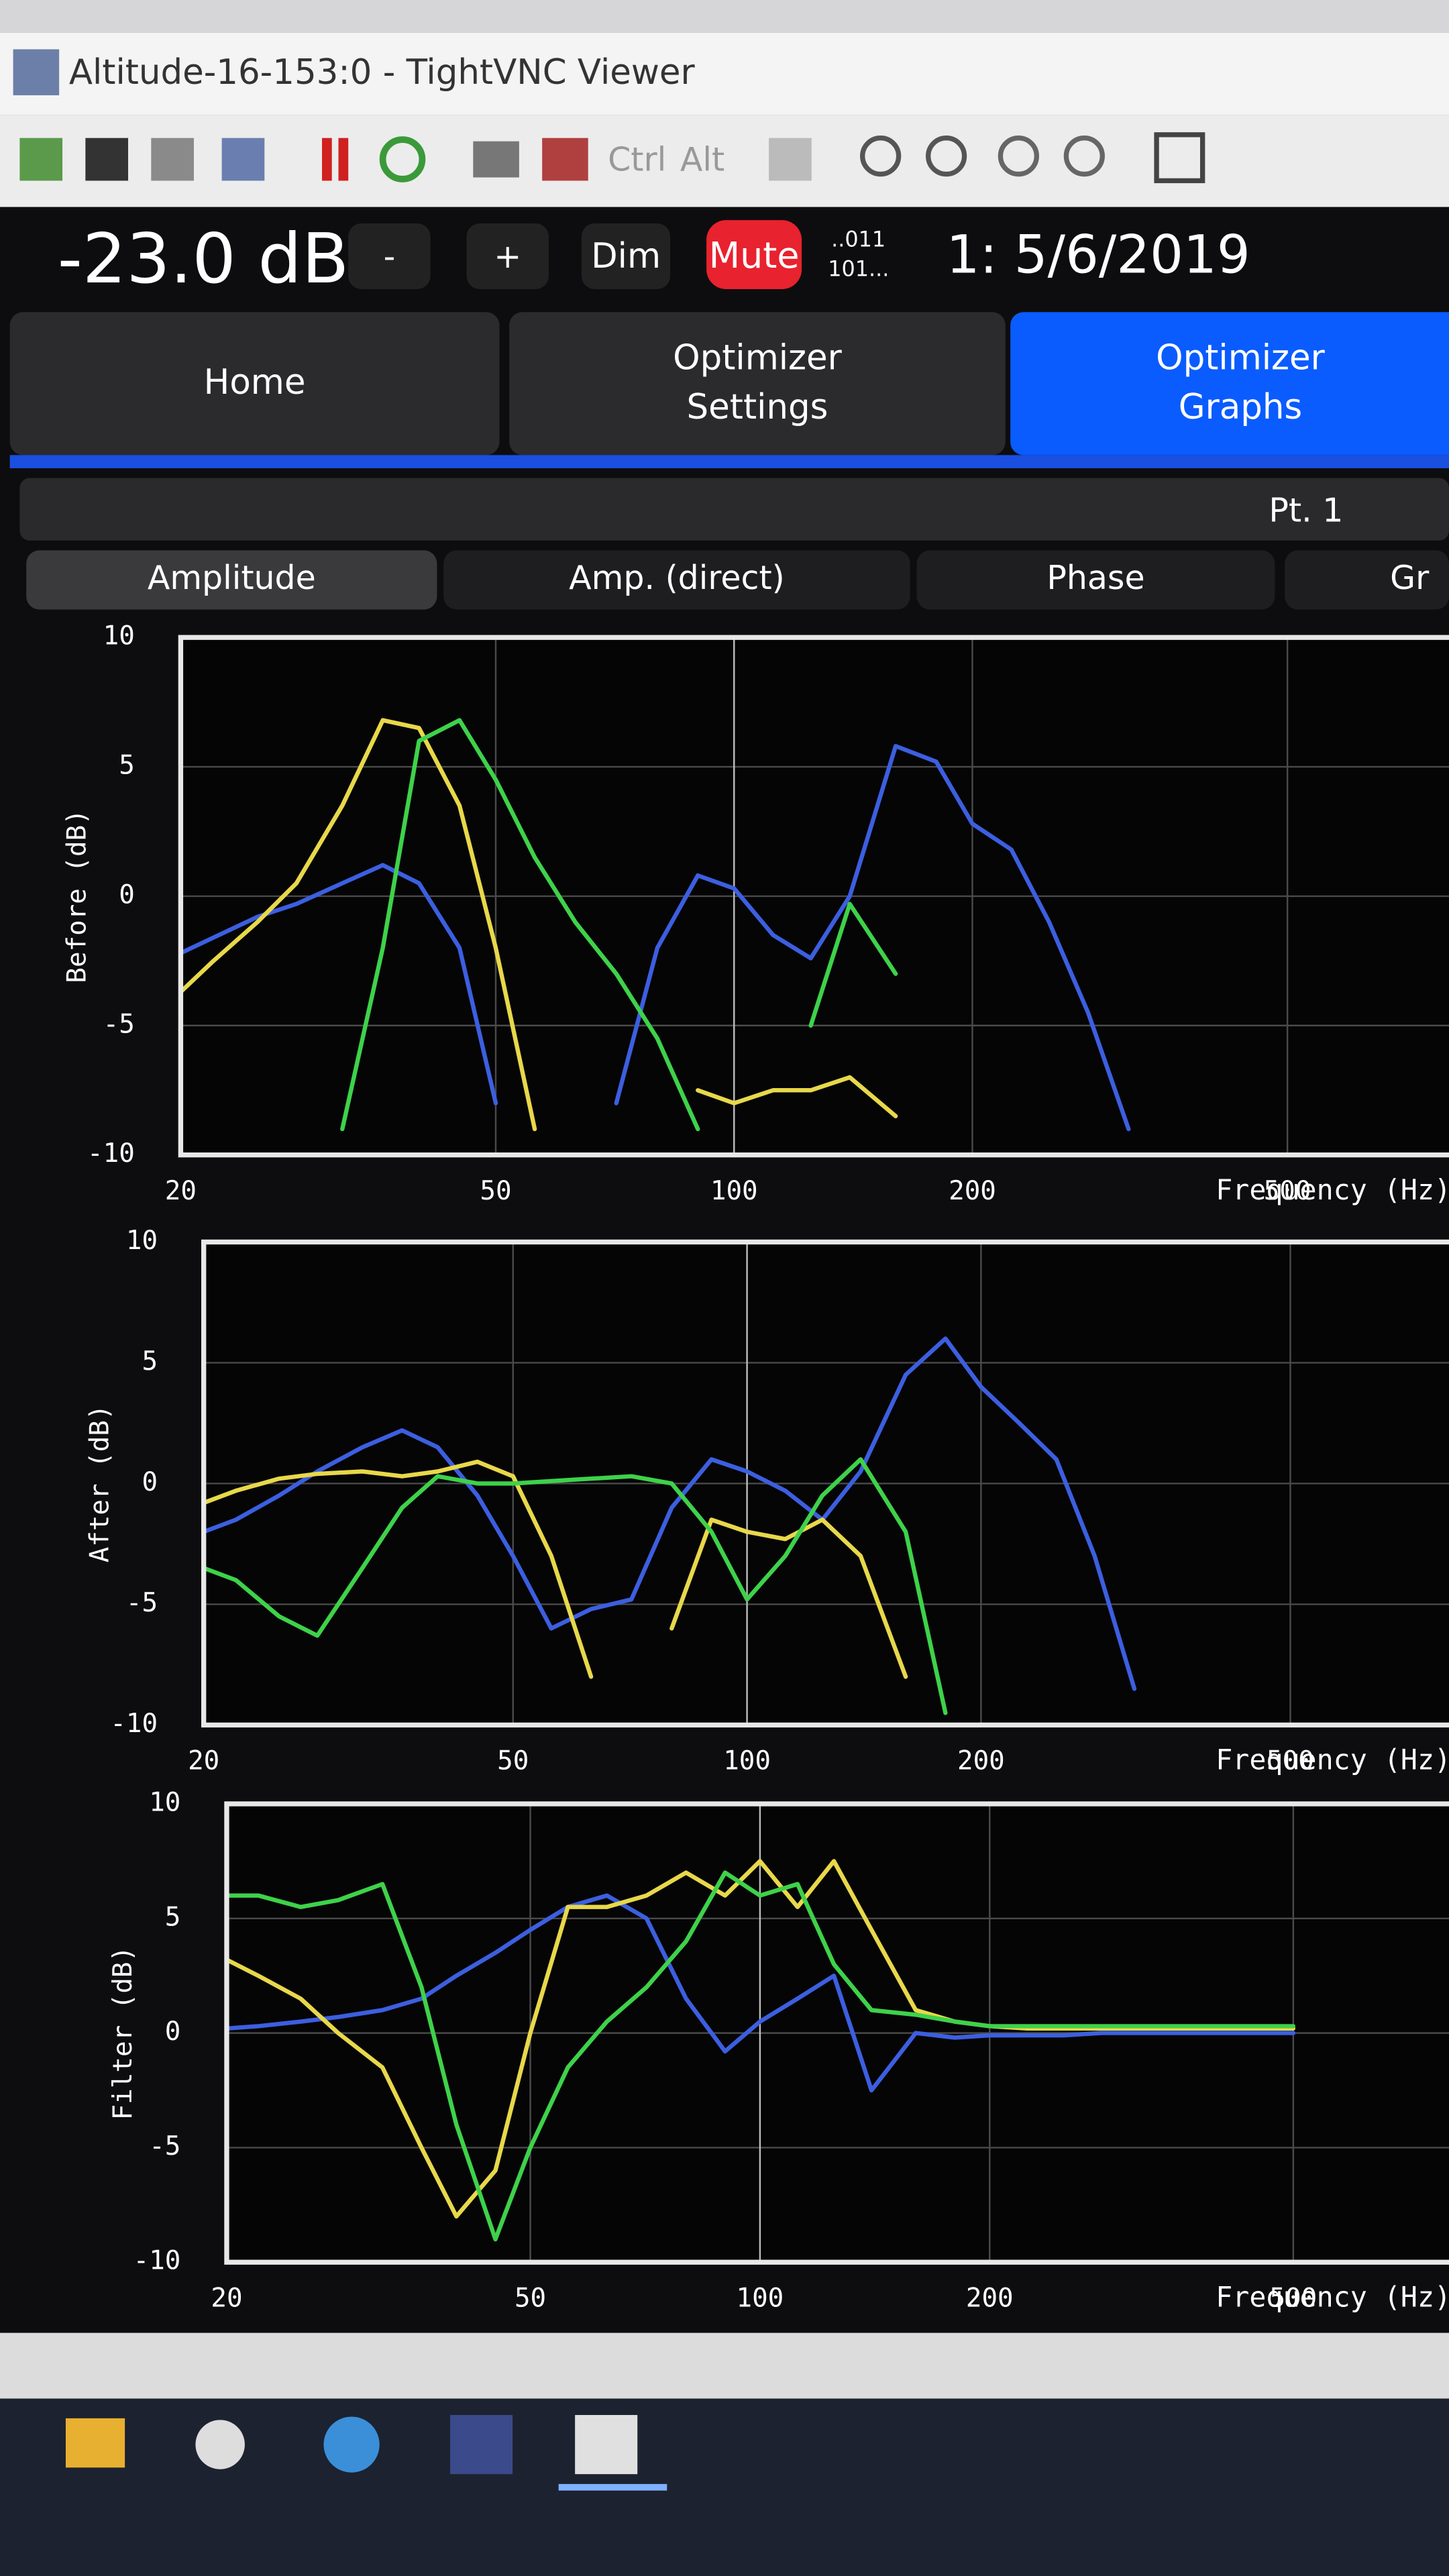  Describe the element at coordinates (637, 160) in the screenshot. I see `ctrl-button: Ctrl` at that location.